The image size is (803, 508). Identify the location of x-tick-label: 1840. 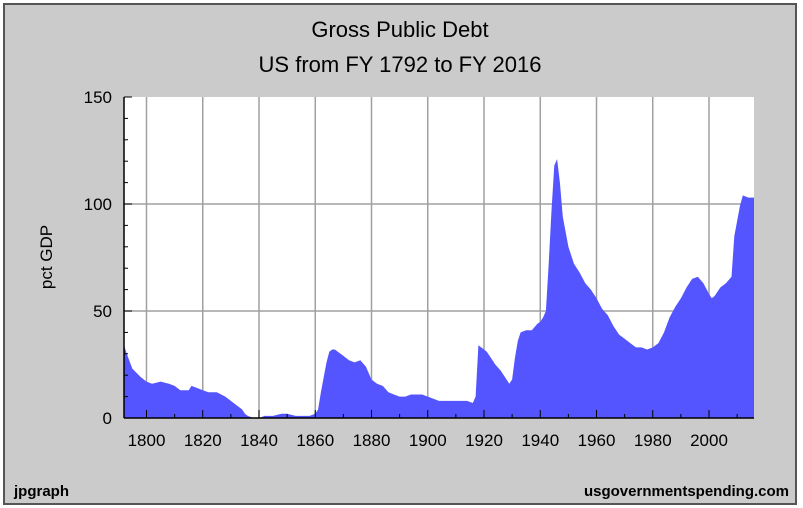
(259, 440).